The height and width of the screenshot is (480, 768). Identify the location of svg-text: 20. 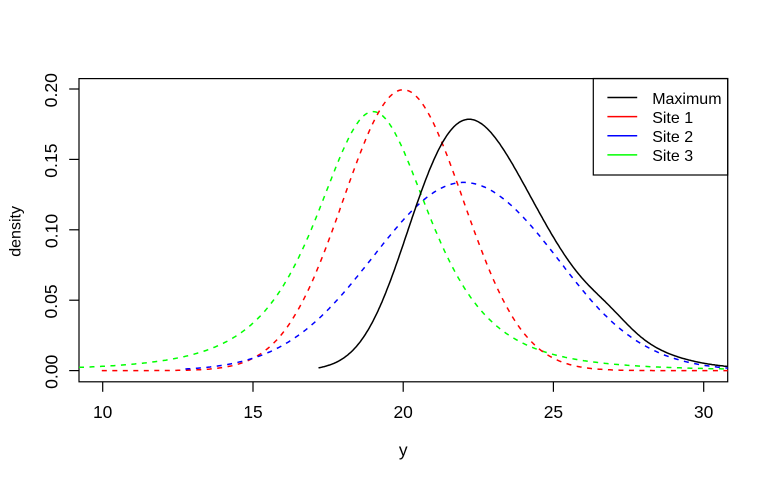
(403, 412).